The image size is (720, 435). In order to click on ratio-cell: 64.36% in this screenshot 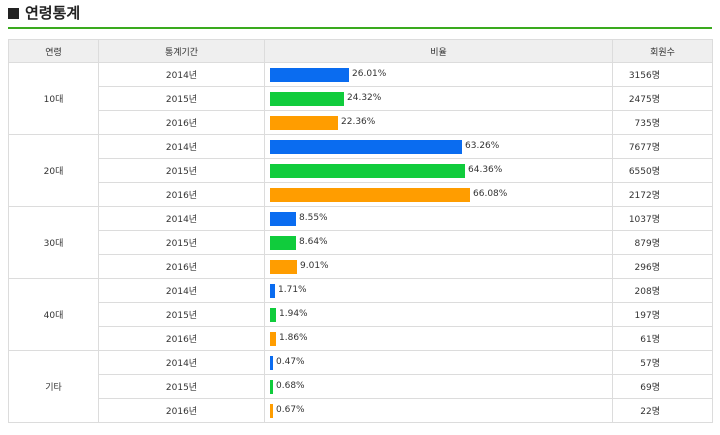, I will do `click(438, 170)`.